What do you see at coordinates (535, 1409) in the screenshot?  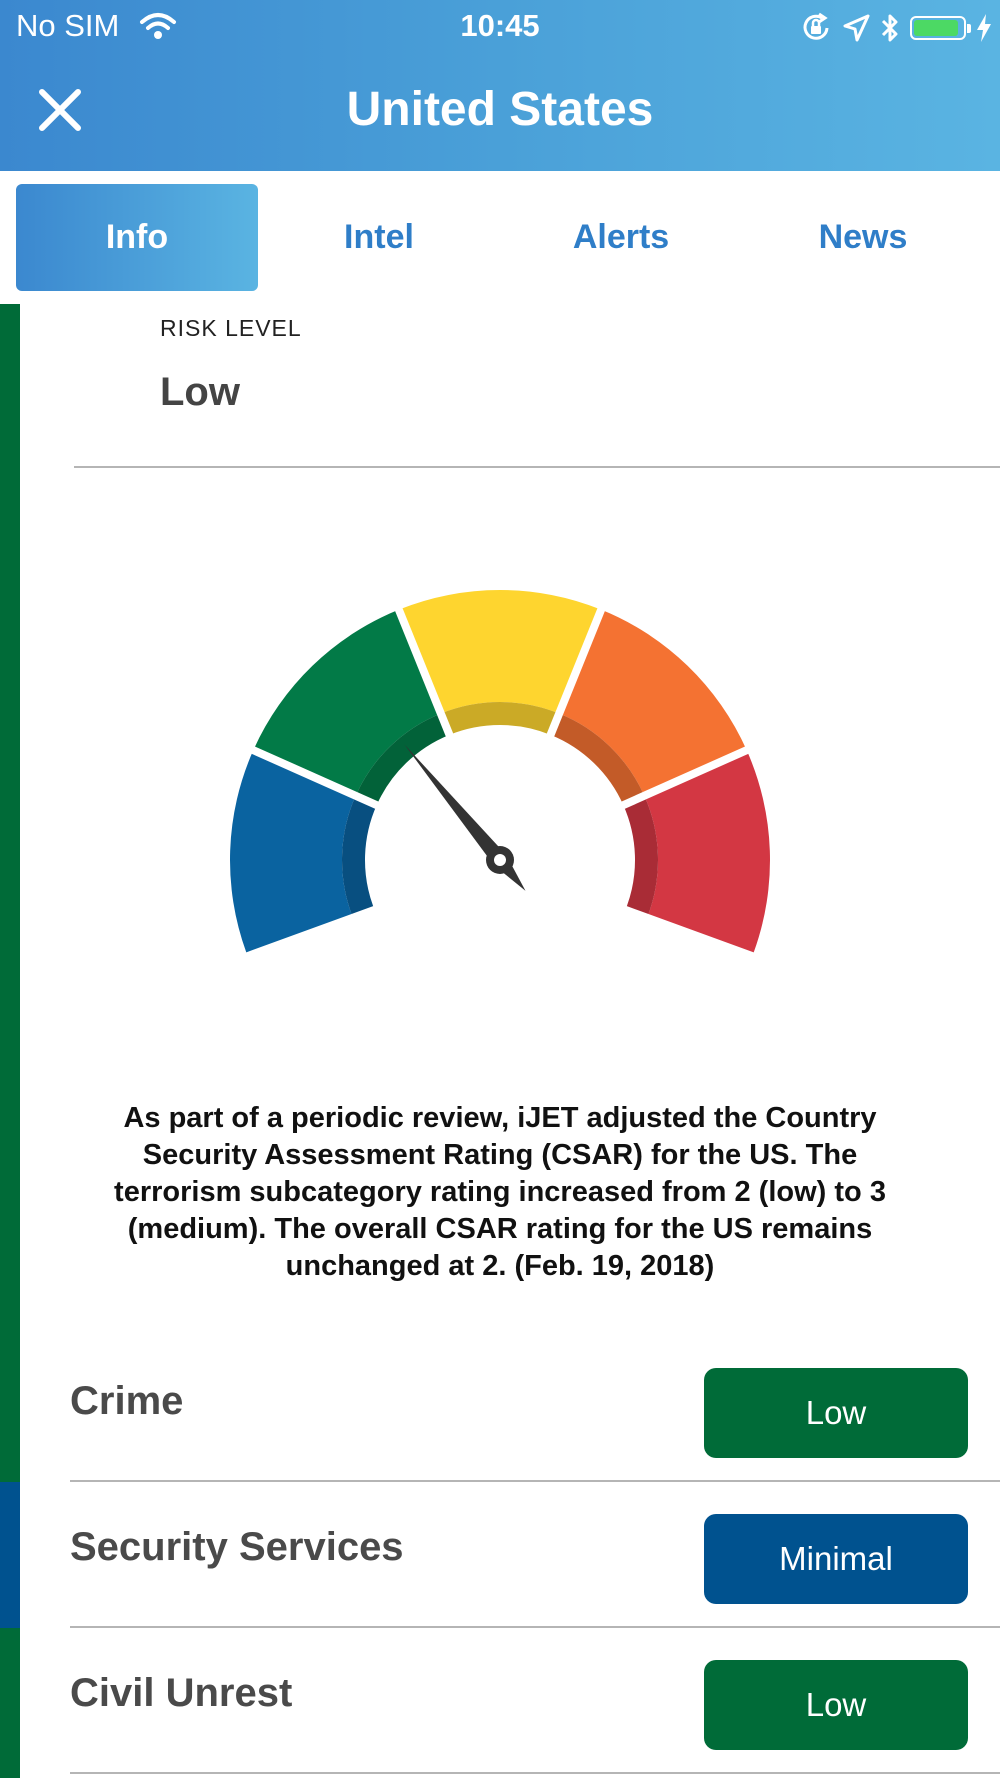 I see `category-row-crime: Crime Low` at bounding box center [535, 1409].